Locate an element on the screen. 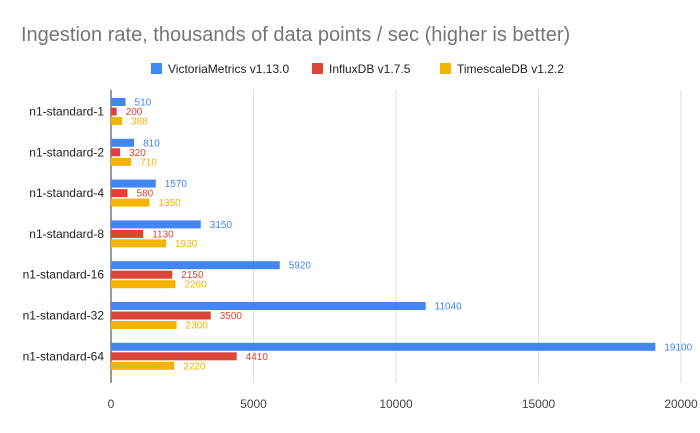  bar-n1-standard-32-s1 is located at coordinates (161, 315).